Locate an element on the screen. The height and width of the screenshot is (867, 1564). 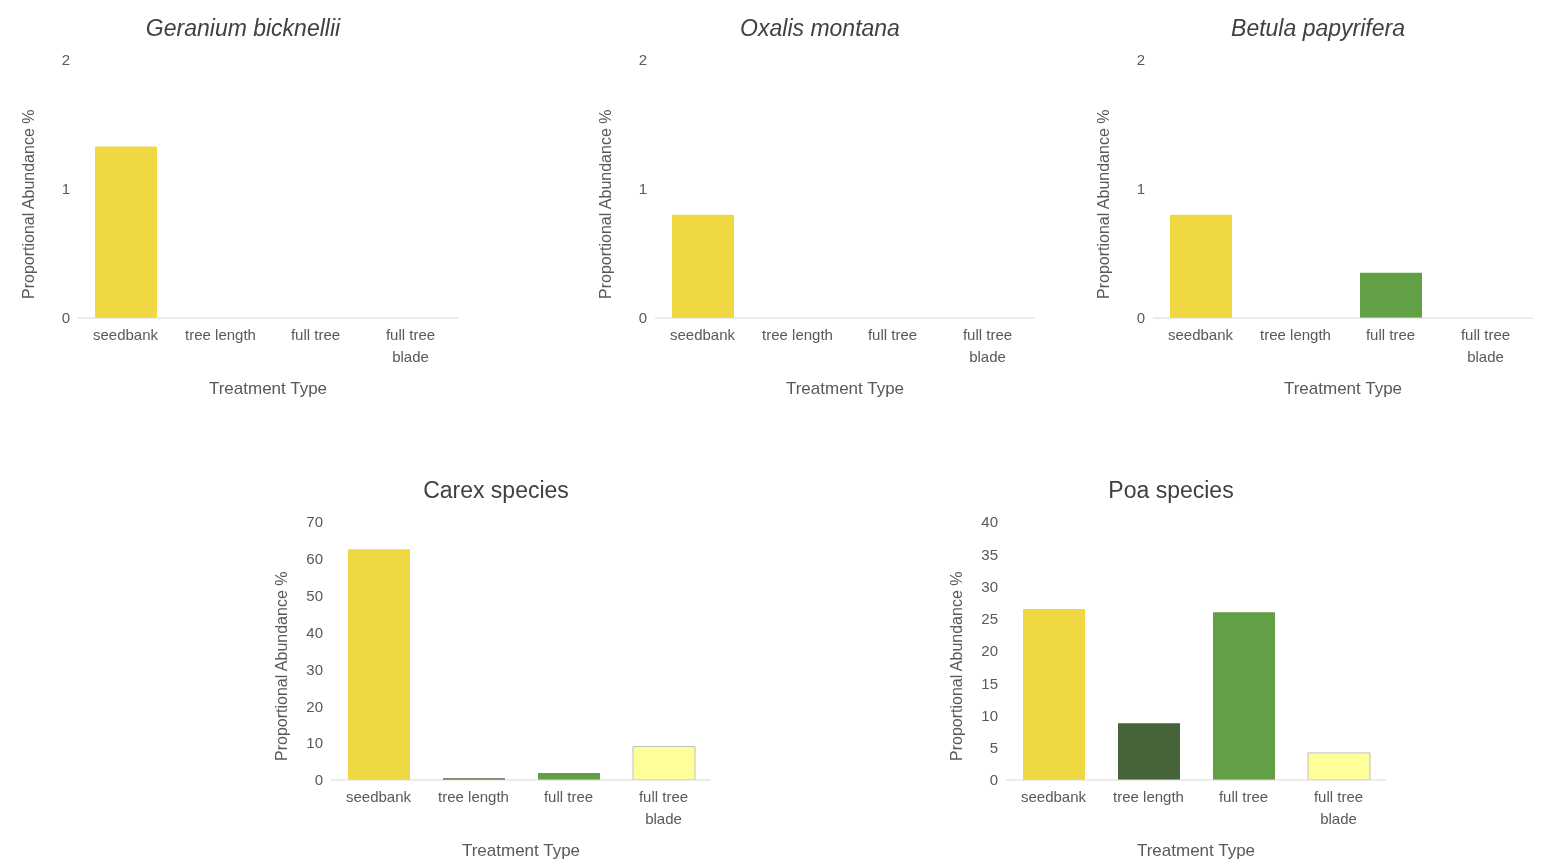
chart-title: Oxalis montana is located at coordinates (820, 28).